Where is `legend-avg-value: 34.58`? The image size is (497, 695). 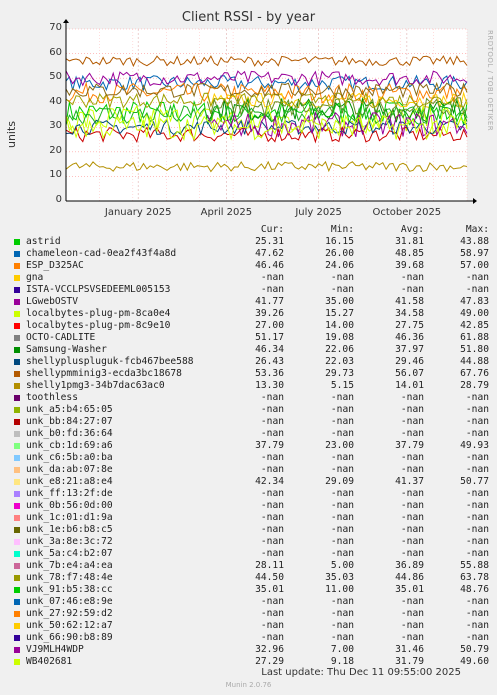 legend-avg-value: 34.58 is located at coordinates (409, 313).